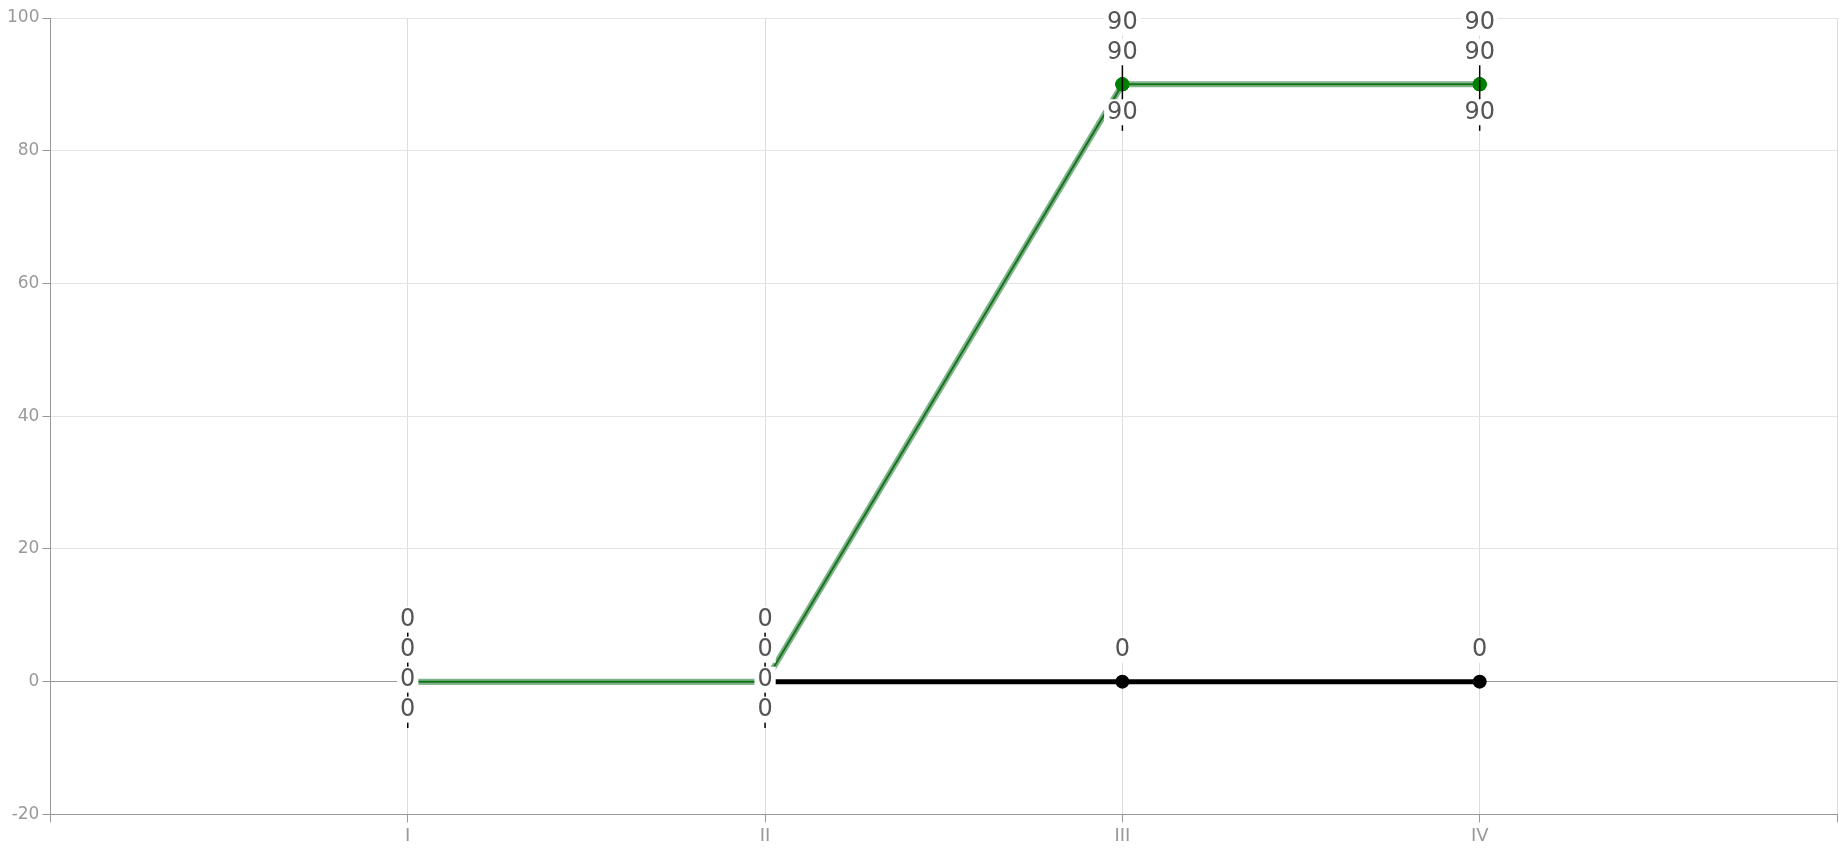 The height and width of the screenshot is (854, 1844). I want to click on y-tick-label: 80, so click(28, 149).